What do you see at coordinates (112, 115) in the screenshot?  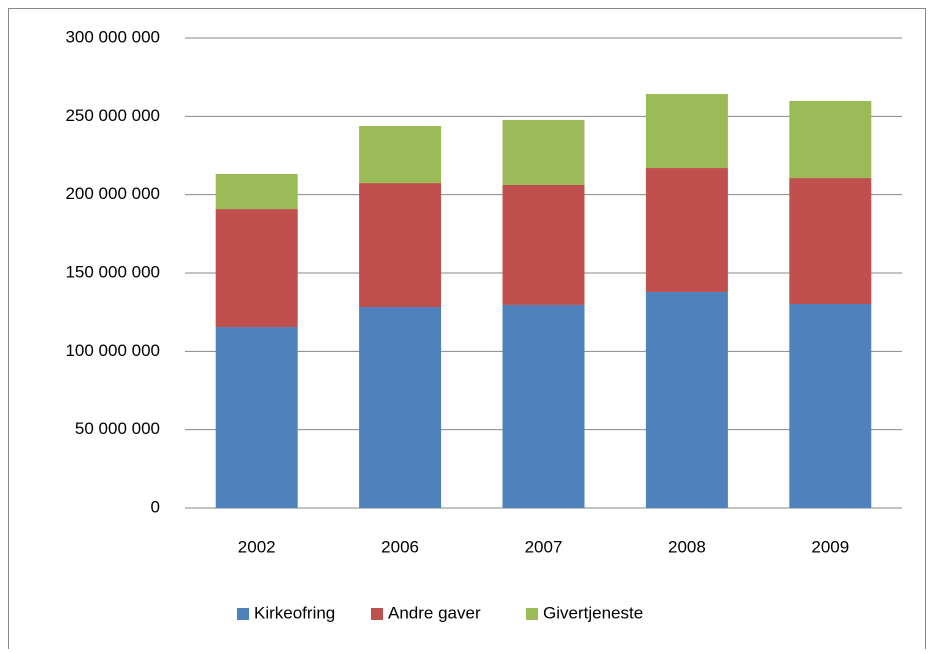 I see `y-tick-label: 250 000 000` at bounding box center [112, 115].